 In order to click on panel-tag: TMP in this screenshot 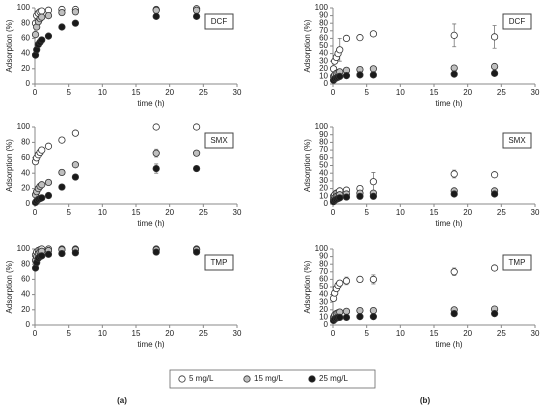, I will do `click(219, 262)`.